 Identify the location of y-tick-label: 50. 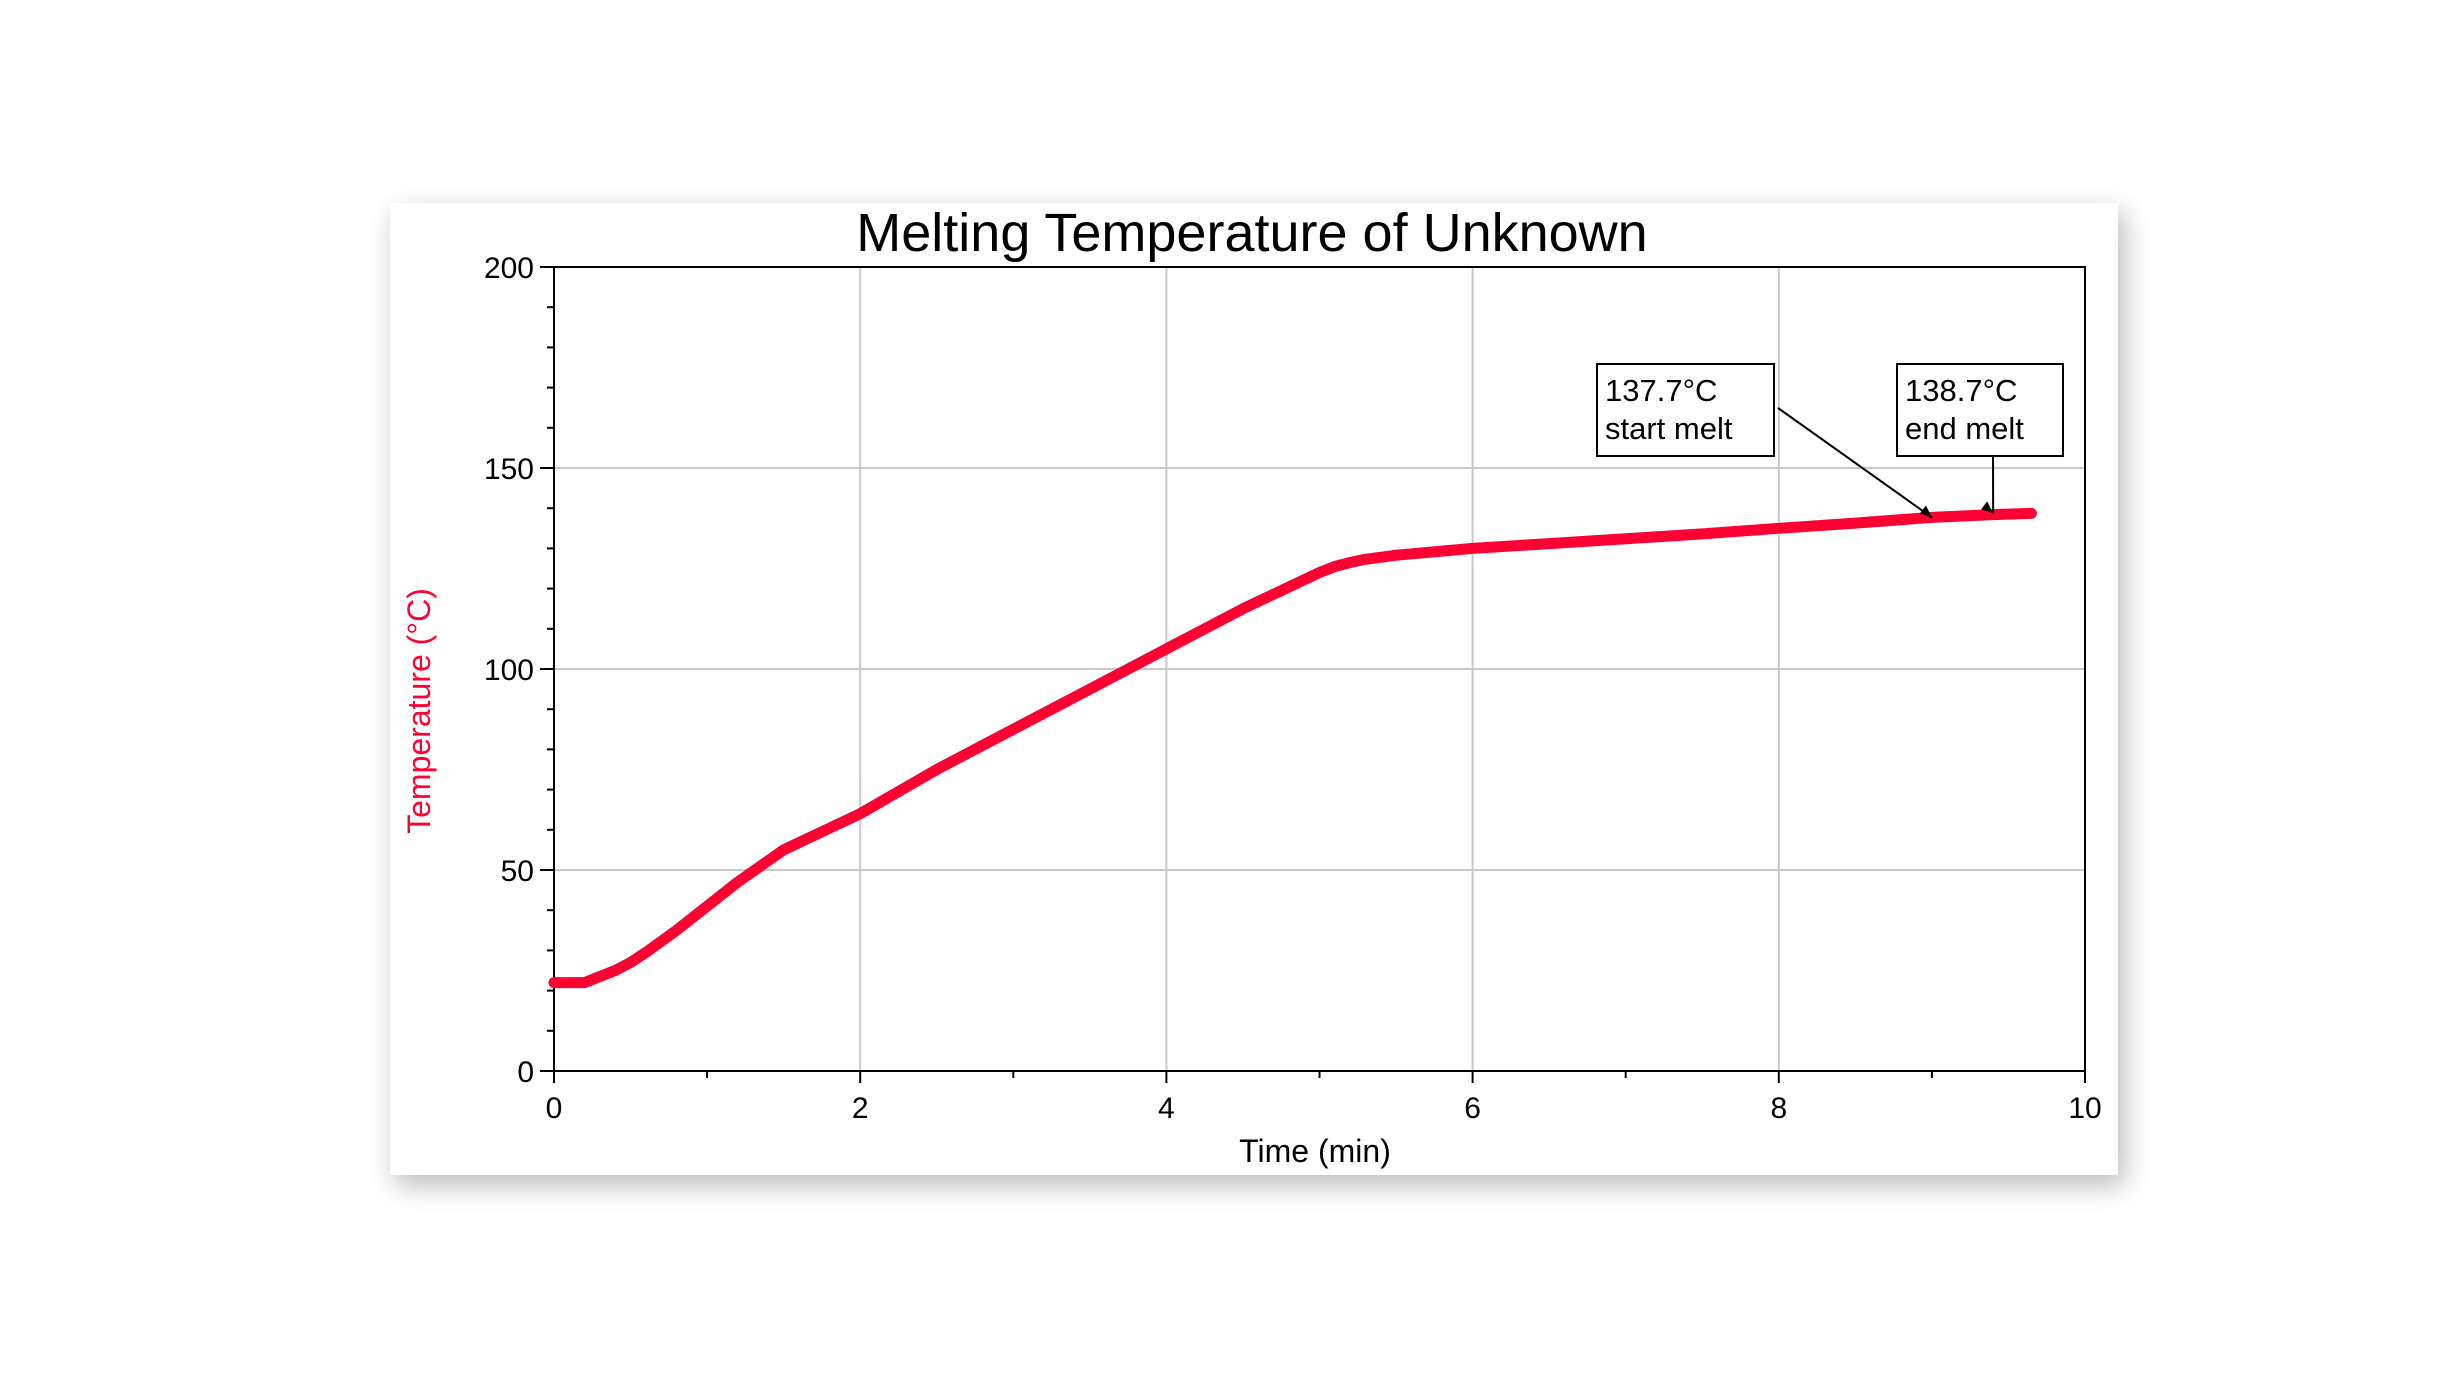
(517, 871).